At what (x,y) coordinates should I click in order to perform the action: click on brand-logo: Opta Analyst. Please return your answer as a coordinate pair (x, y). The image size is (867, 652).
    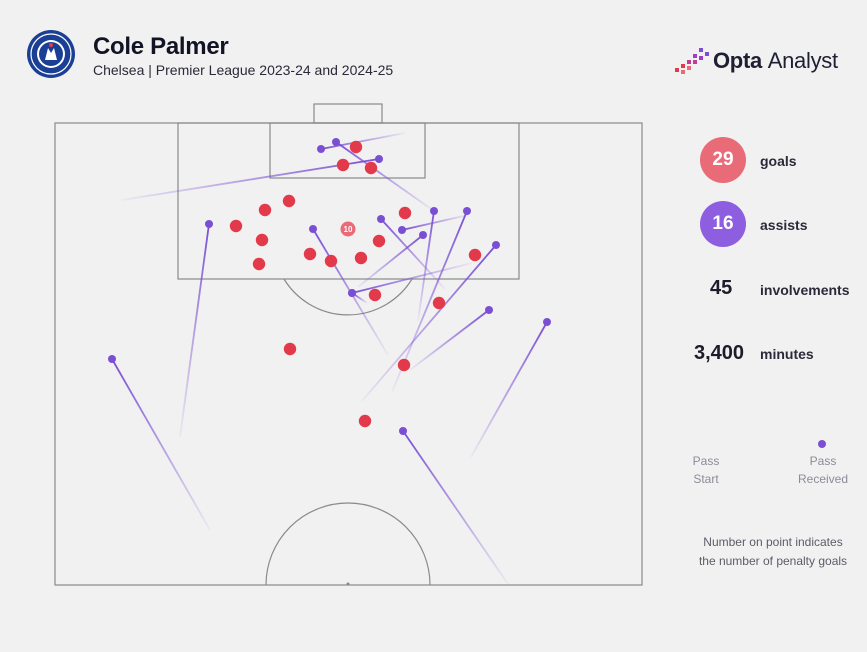
    Looking at the image, I should click on (765, 61).